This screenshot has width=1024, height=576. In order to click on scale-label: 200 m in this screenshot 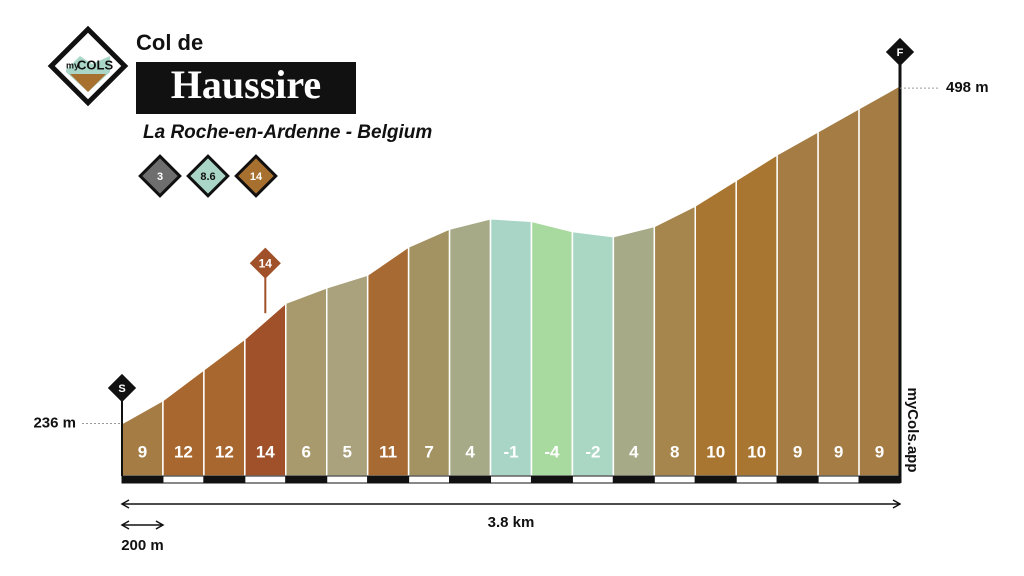, I will do `click(142, 545)`.